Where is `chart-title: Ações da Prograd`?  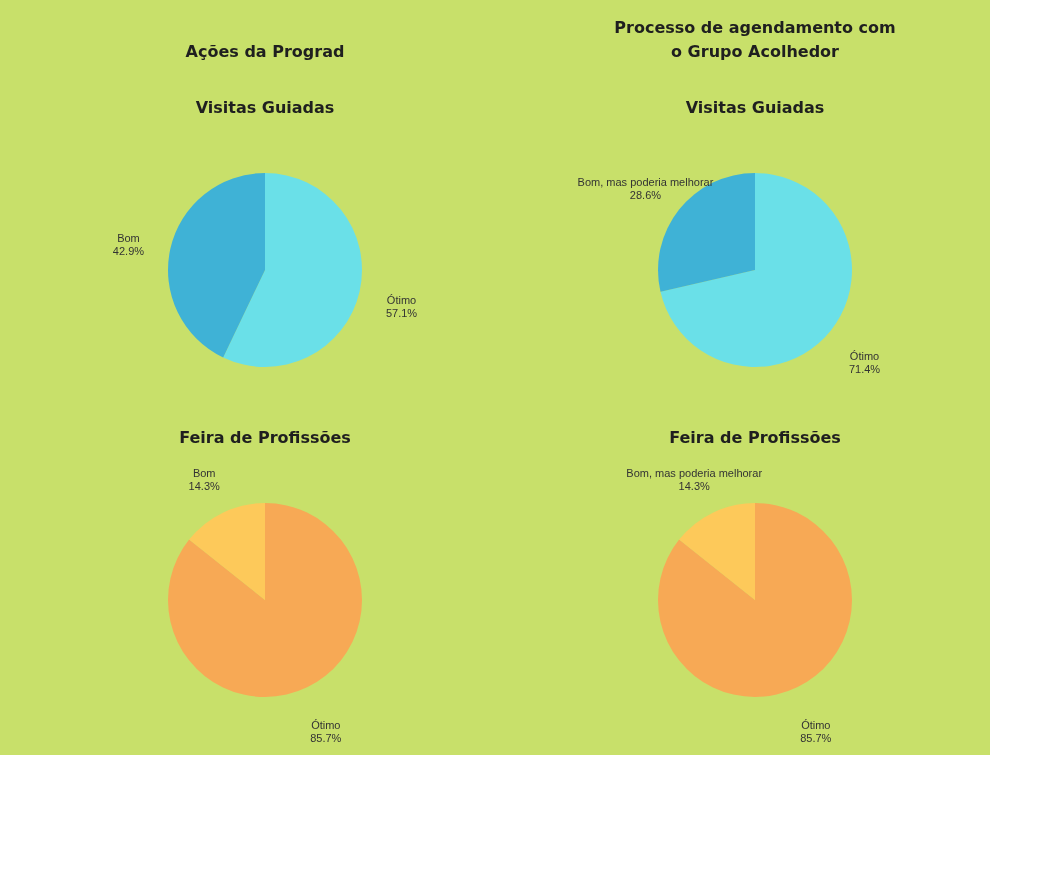 chart-title: Ações da Prograd is located at coordinates (265, 51).